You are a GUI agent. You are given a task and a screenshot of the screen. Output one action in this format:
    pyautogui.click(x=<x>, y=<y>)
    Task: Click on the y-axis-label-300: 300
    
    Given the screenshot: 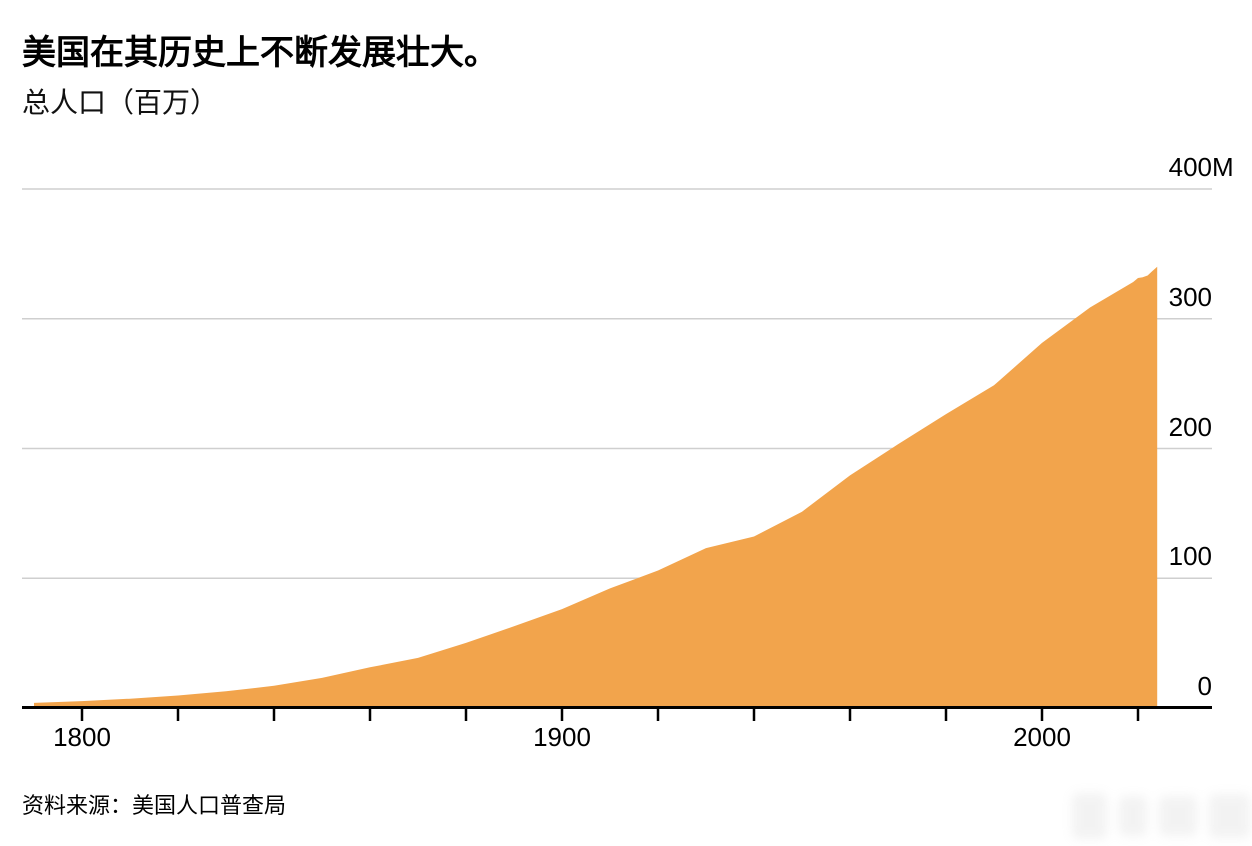 What is the action you would take?
    pyautogui.click(x=1190, y=297)
    